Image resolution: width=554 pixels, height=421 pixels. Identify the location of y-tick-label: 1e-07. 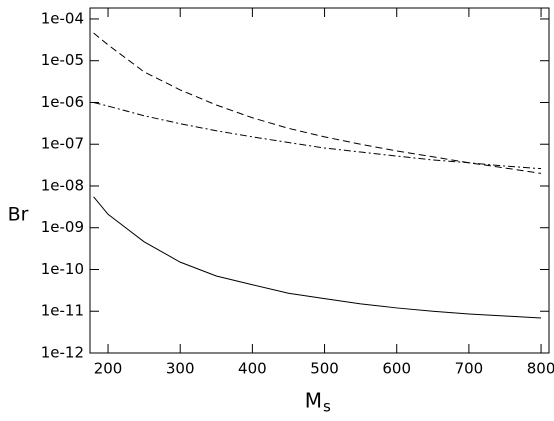
(62, 144).